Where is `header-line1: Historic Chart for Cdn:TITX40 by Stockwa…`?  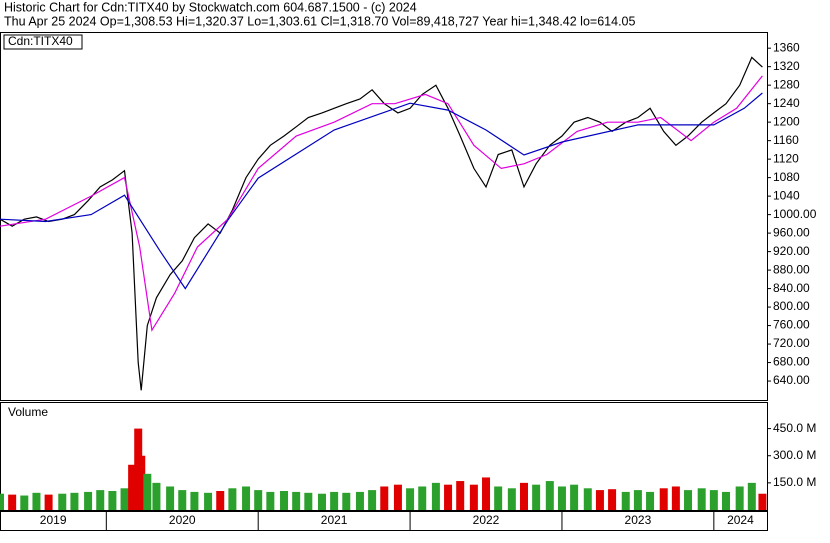
header-line1: Historic Chart for Cdn:TITX40 by Stockwa… is located at coordinates (210, 7).